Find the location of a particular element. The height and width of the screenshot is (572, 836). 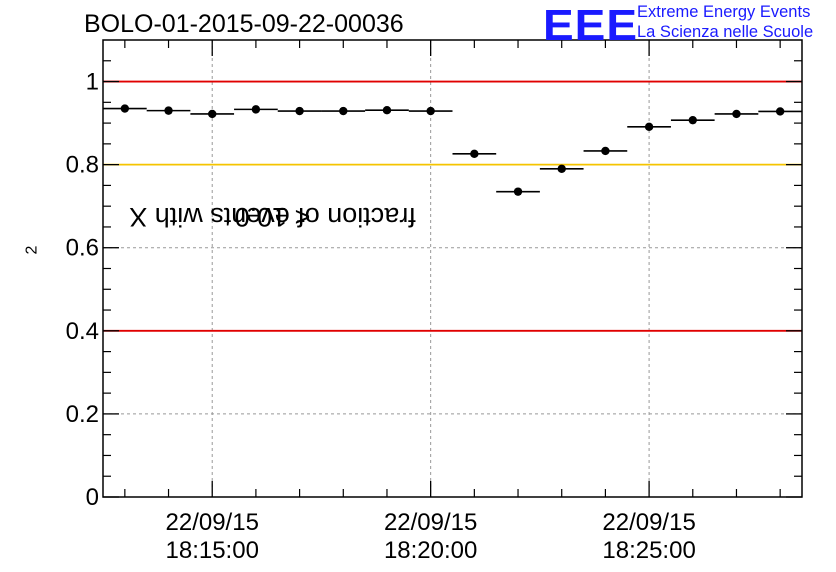

logo-line-2: La Scienza nelle Scuole is located at coordinates (725, 32).